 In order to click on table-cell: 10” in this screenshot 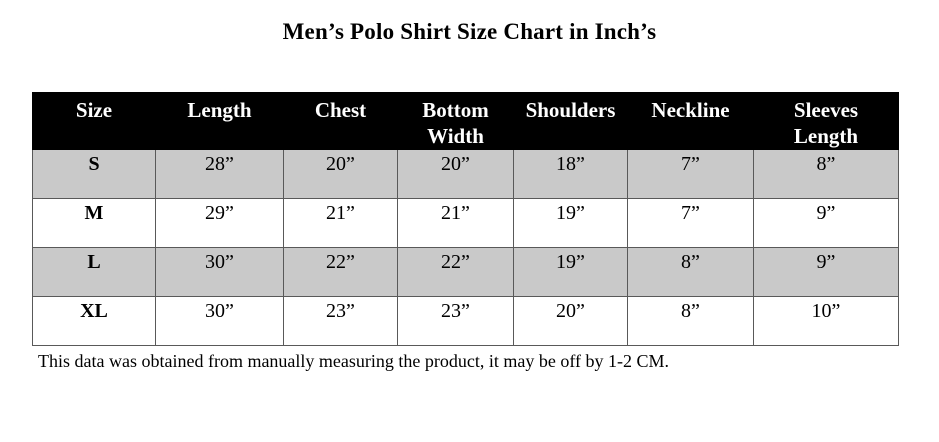, I will do `click(826, 321)`.